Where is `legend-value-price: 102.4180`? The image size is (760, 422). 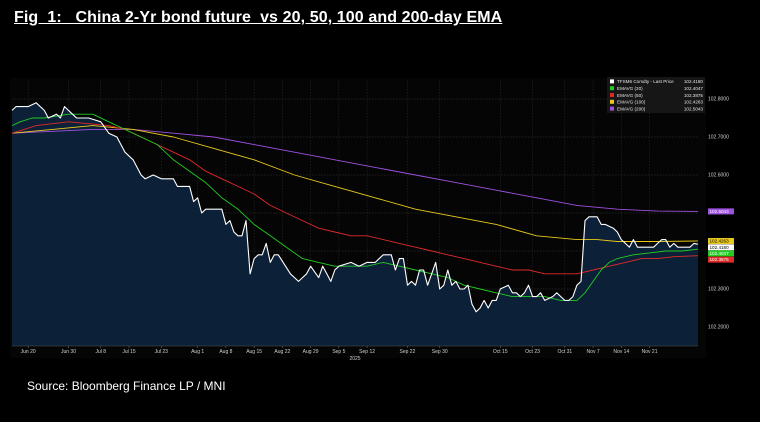
legend-value-price: 102.4180 is located at coordinates (694, 81).